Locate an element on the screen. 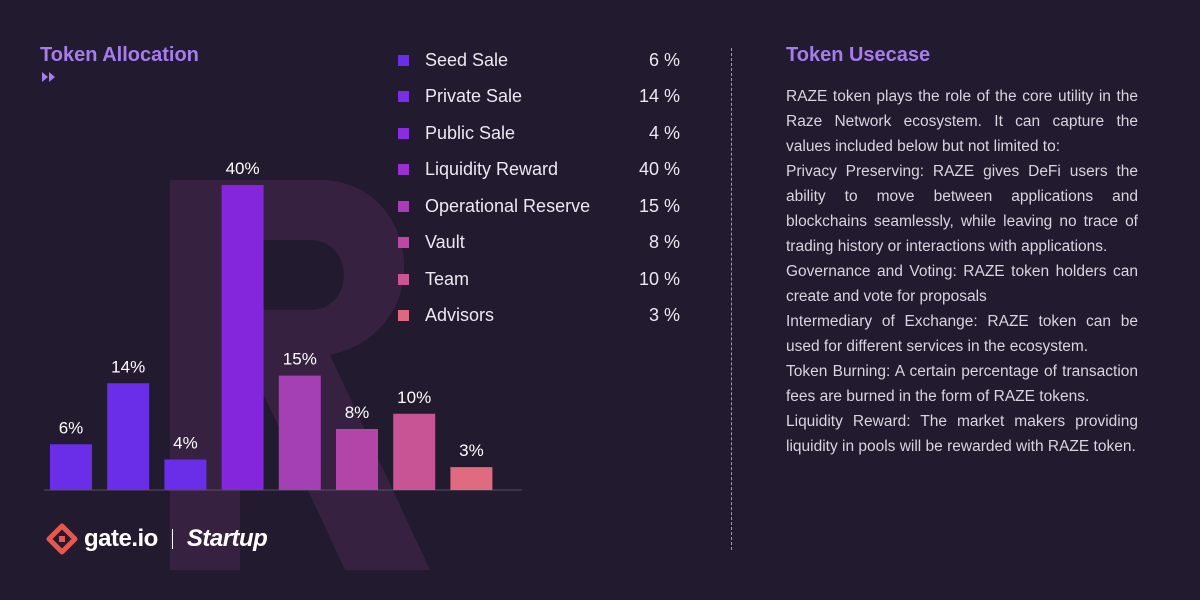 This screenshot has height=600, width=1200. legend-item: Operational Reserve 15 % is located at coordinates (539, 206).